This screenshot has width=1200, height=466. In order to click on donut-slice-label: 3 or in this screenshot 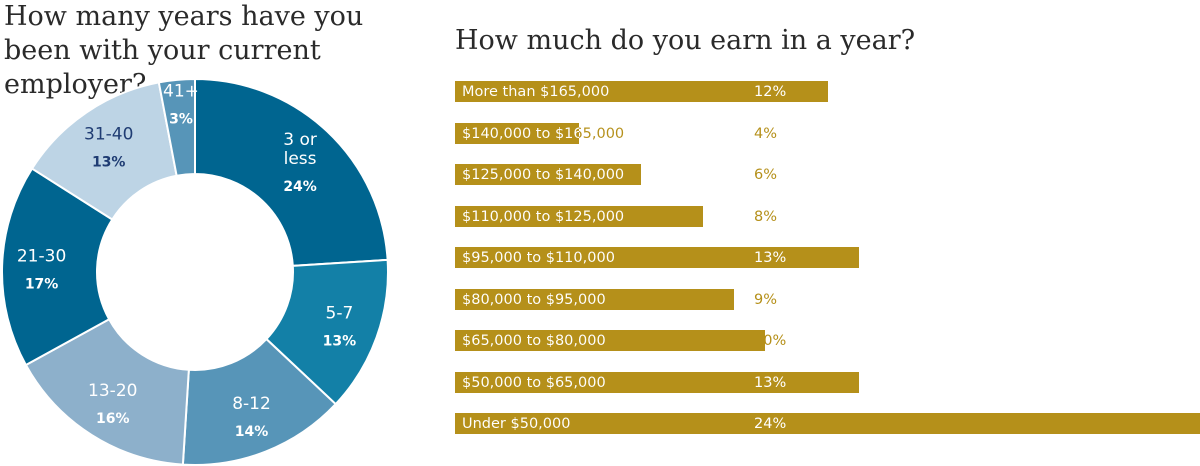, I will do `click(300, 140)`.